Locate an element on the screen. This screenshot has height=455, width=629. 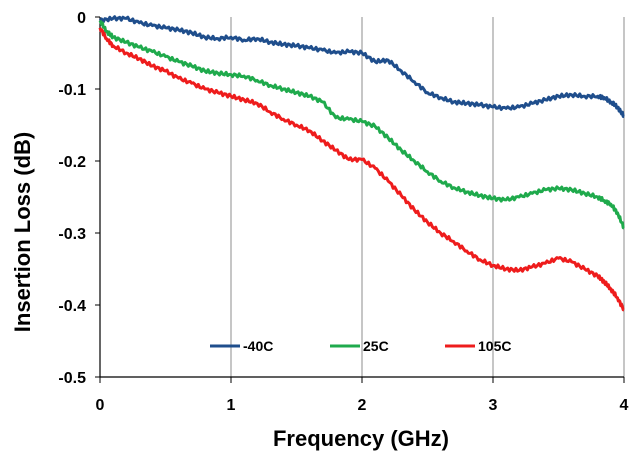
x-tick-label: 3 is located at coordinates (493, 405).